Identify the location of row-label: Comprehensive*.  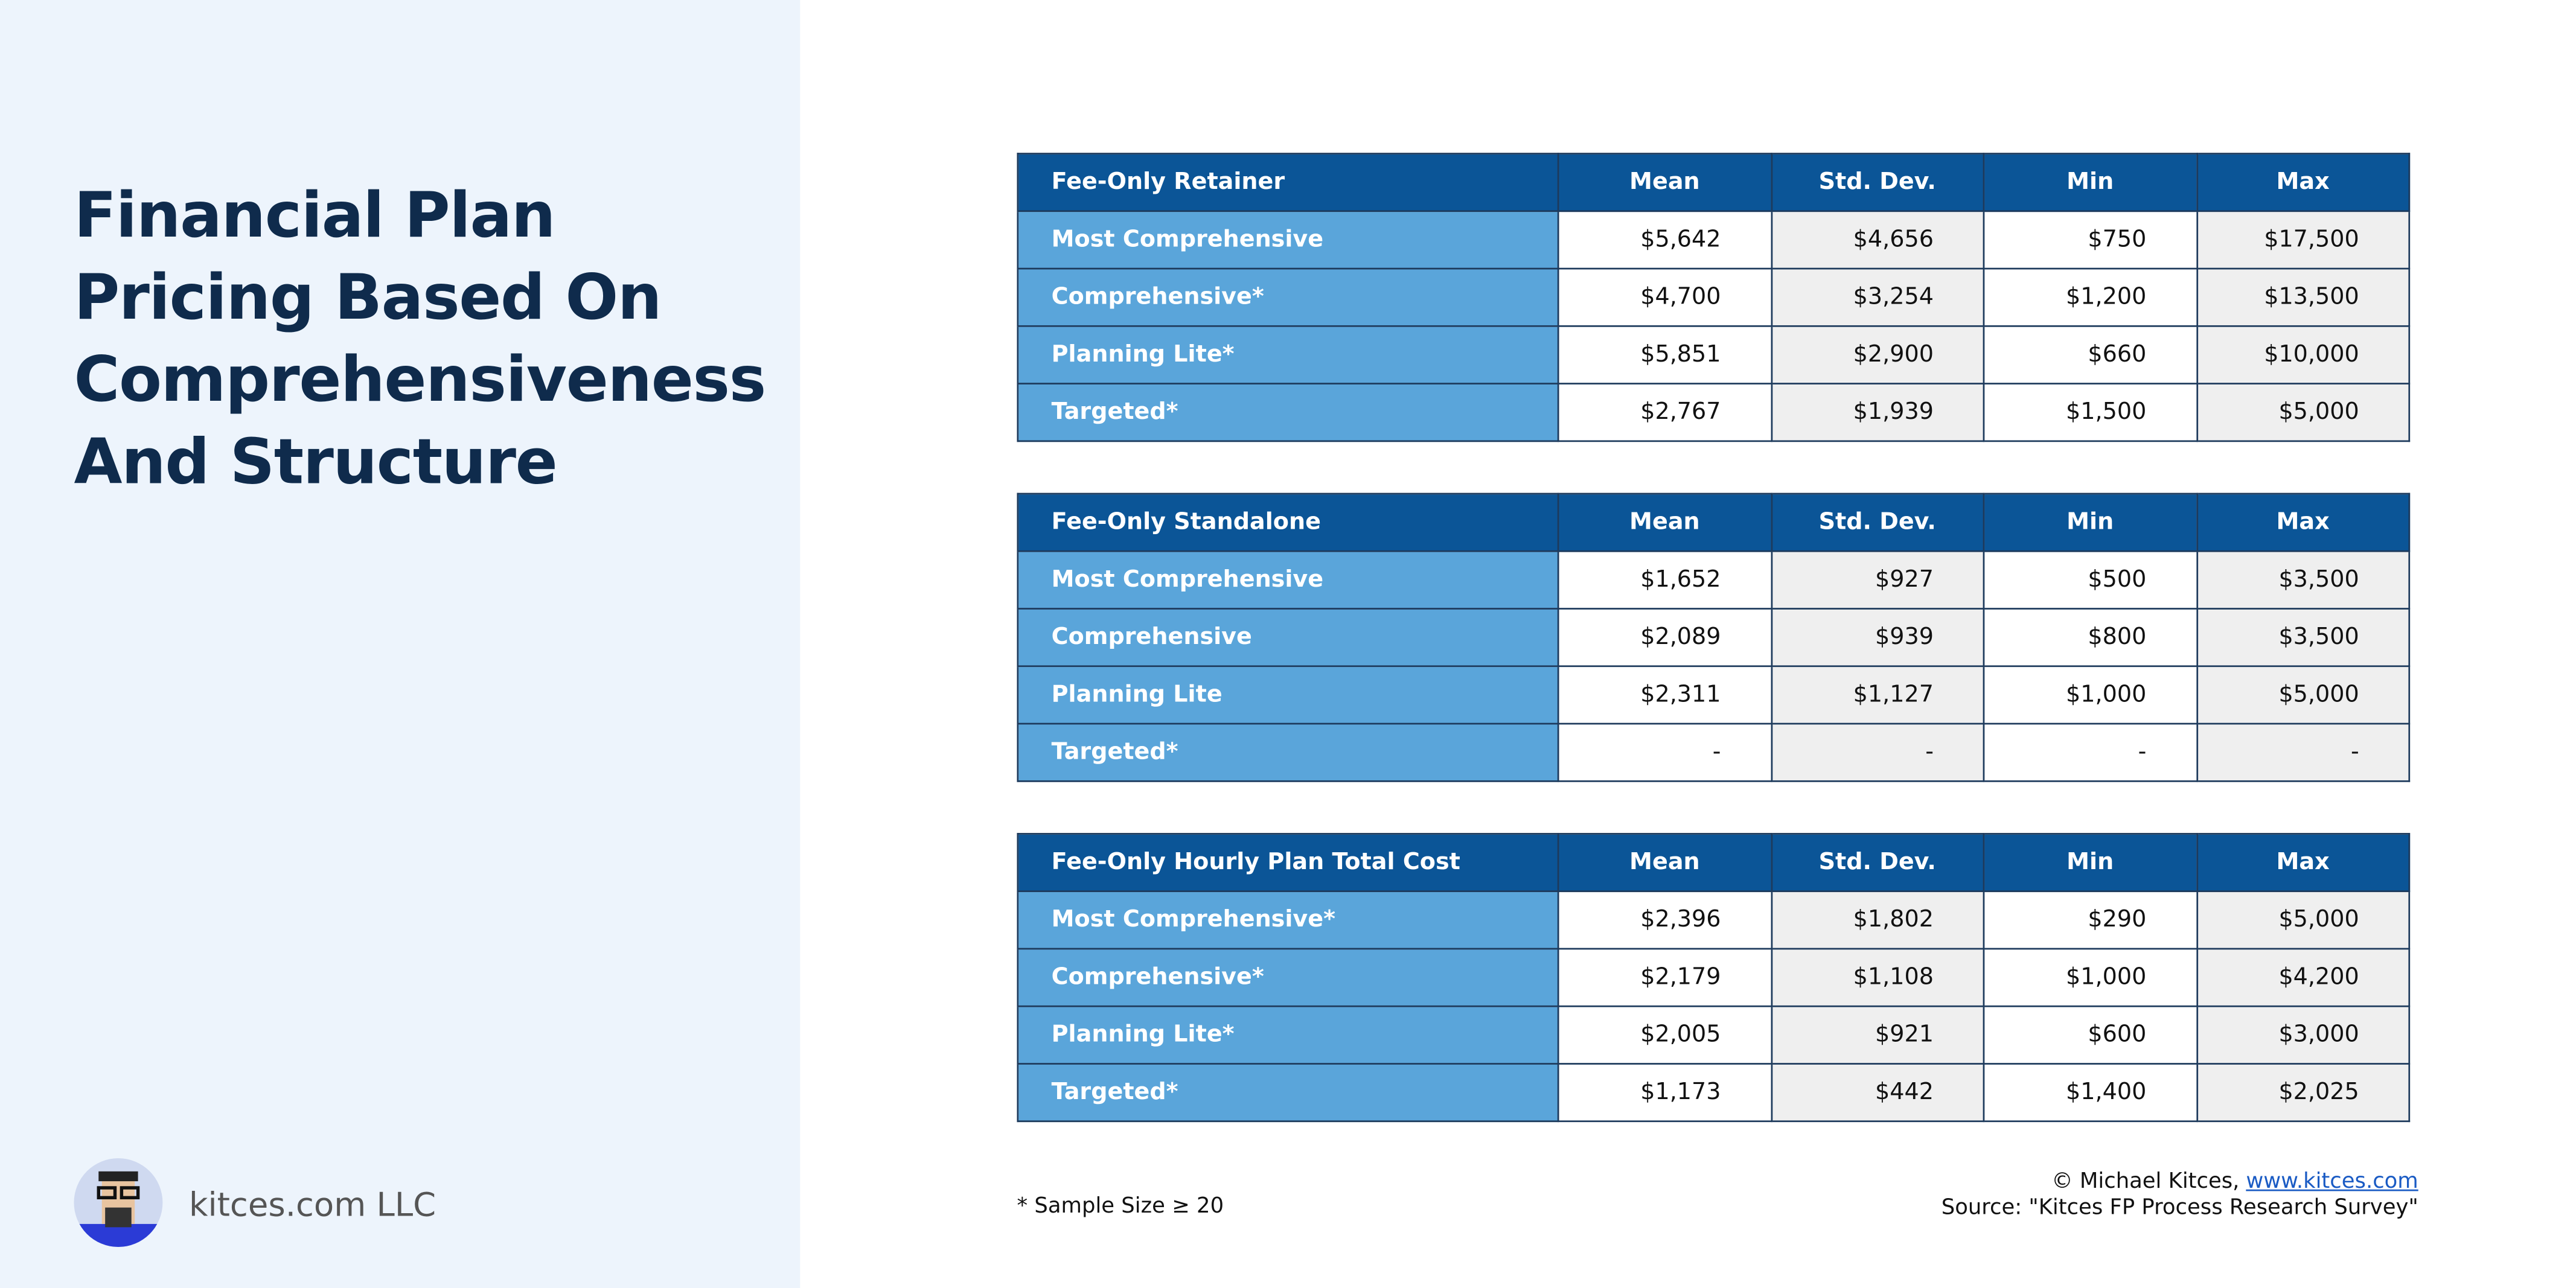
(1288, 297).